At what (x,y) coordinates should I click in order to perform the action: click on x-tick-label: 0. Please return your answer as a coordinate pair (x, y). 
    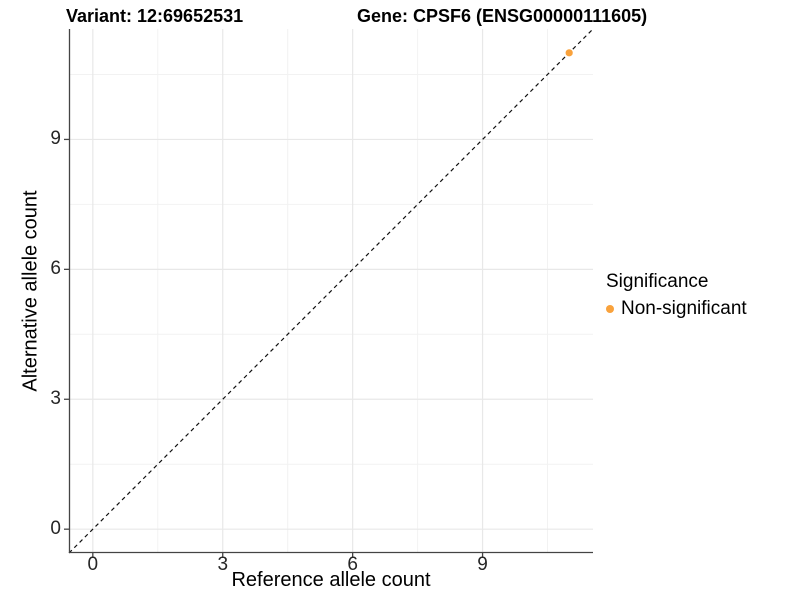
    Looking at the image, I should click on (93, 564).